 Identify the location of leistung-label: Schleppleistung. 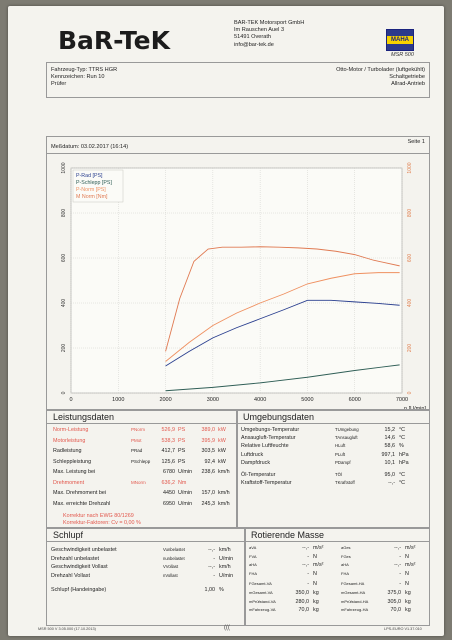
(72, 461).